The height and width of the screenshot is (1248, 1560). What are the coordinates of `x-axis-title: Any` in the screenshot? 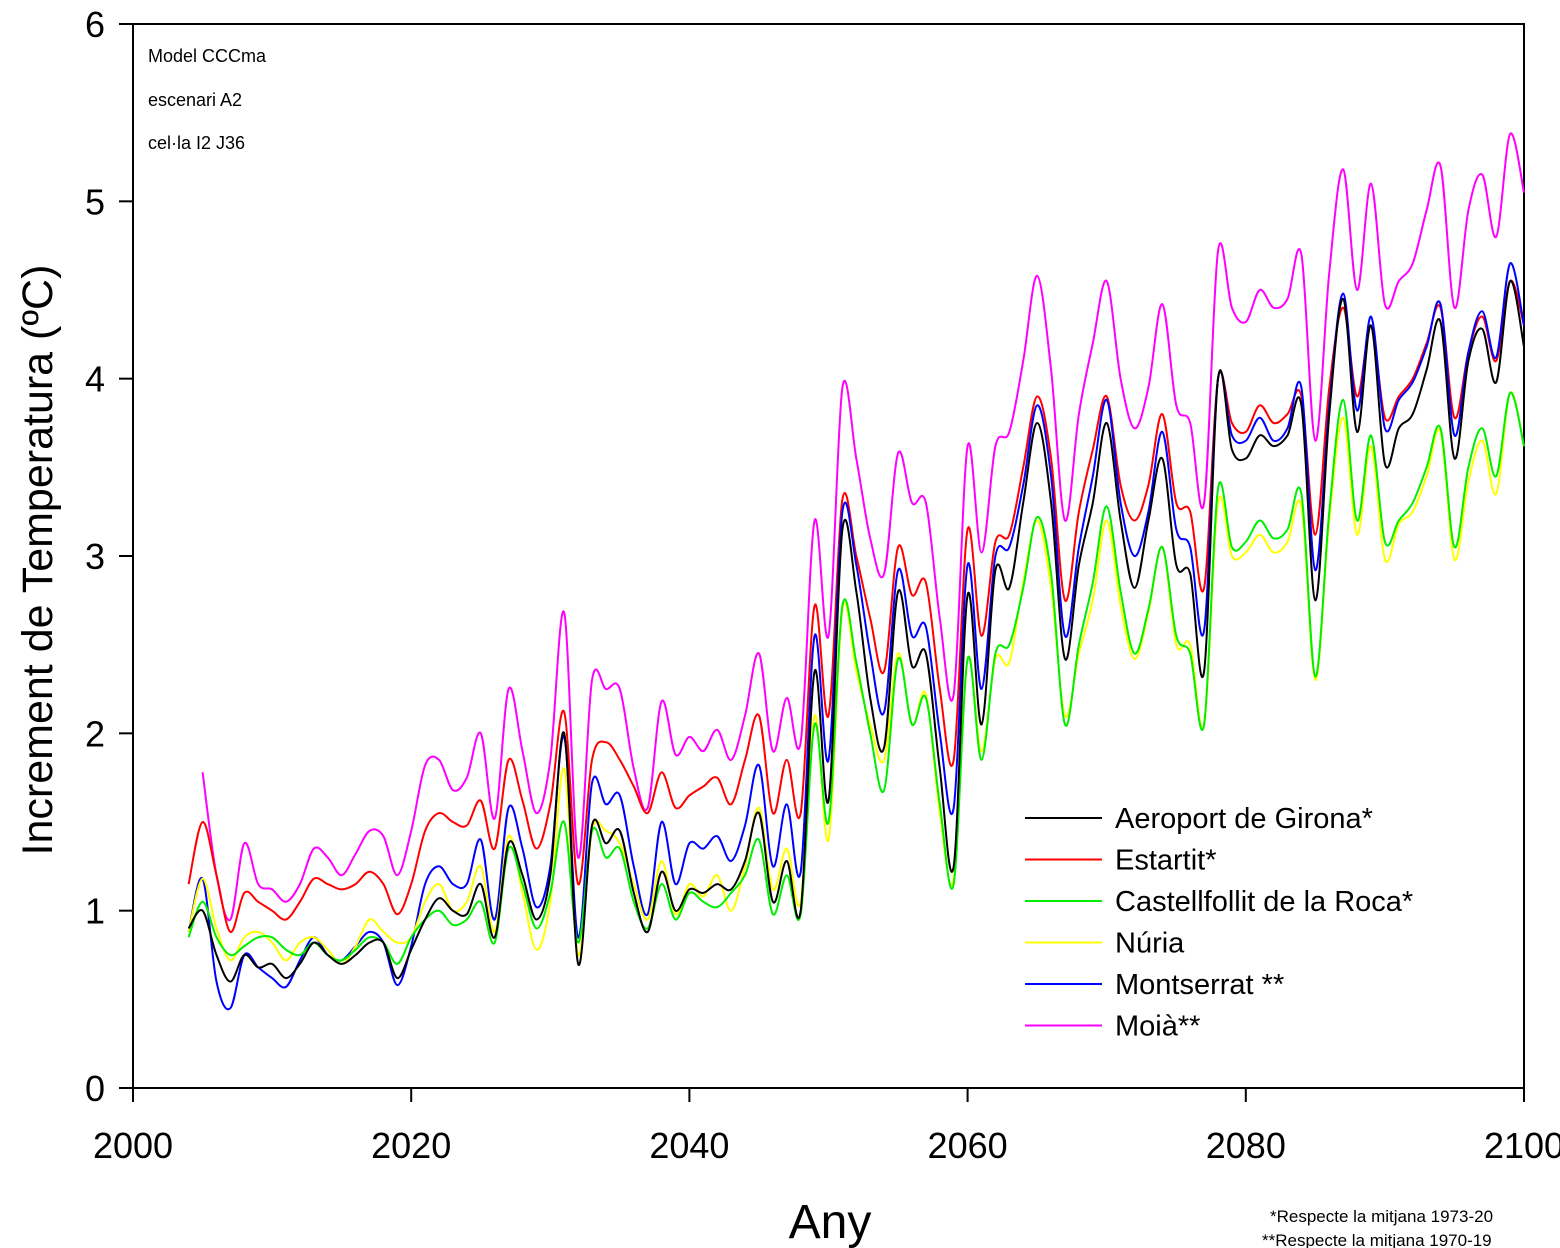 It's located at (830, 1222).